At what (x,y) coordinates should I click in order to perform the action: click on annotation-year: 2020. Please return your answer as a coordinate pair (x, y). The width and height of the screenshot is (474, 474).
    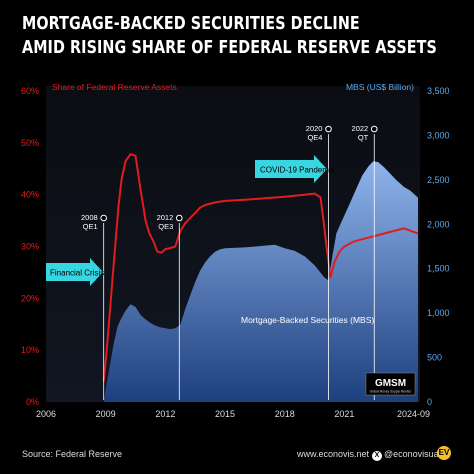
    Looking at the image, I should click on (314, 128).